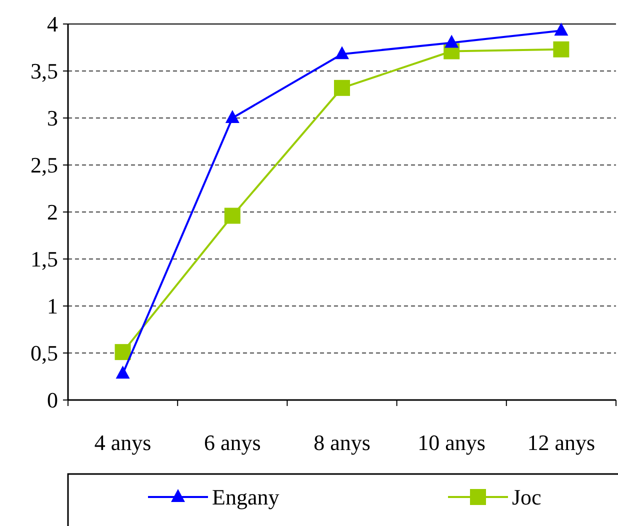  What do you see at coordinates (52, 212) in the screenshot?
I see `y-tick-label: 2` at bounding box center [52, 212].